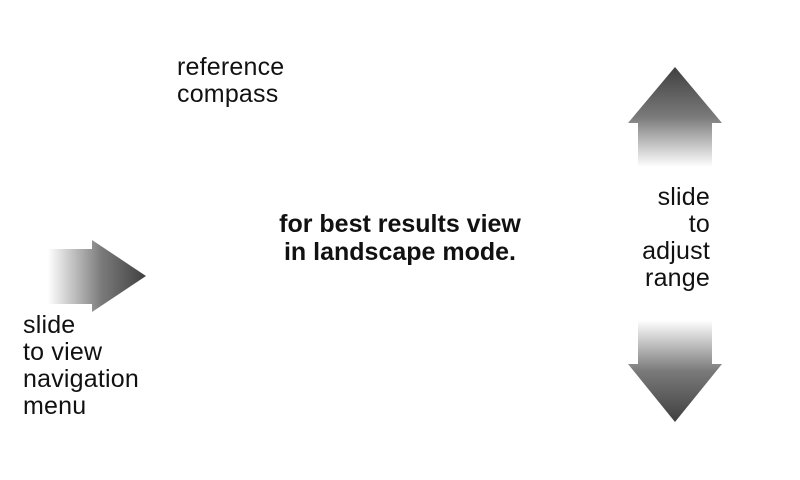 This screenshot has height=480, width=800. Describe the element at coordinates (231, 67) in the screenshot. I see `reference-compass-line-1: reference` at that location.